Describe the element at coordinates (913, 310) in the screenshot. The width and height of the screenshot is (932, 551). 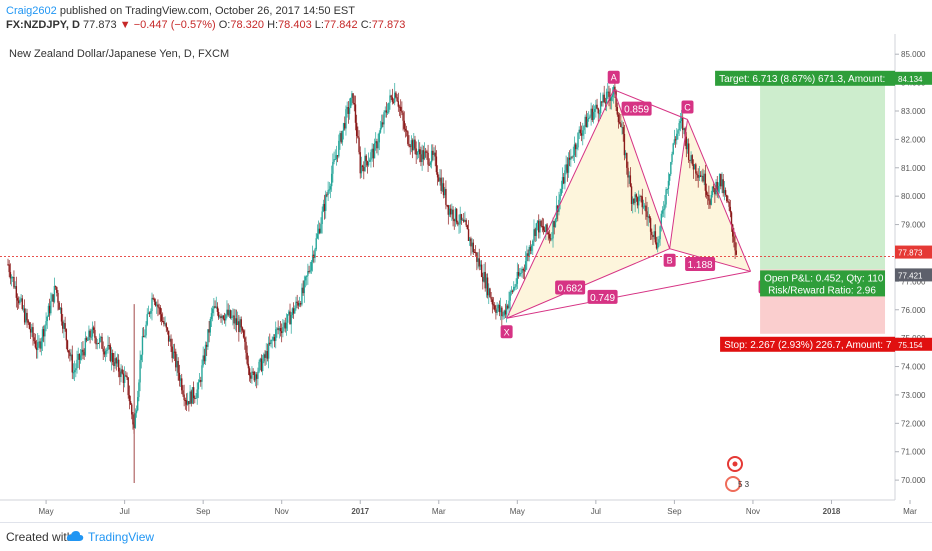
I see `y-tick-label: 76.000` at that location.